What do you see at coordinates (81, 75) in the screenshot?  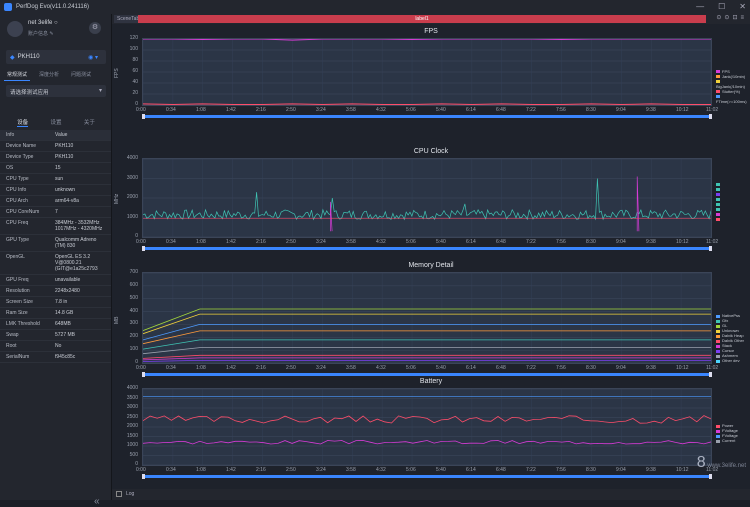 I see `tab-issue-test: 问题测试` at bounding box center [81, 75].